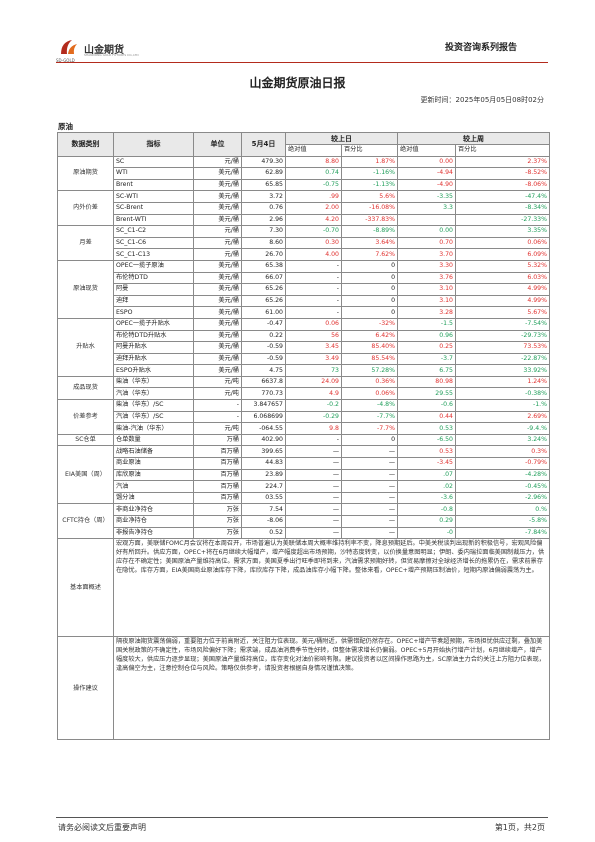  Describe the element at coordinates (304, 347) in the screenshot. I see `table-row: 阿曼升贴水 美元/桶 -0.59 3.45 85.40% 0.25 73.53%` at that location.